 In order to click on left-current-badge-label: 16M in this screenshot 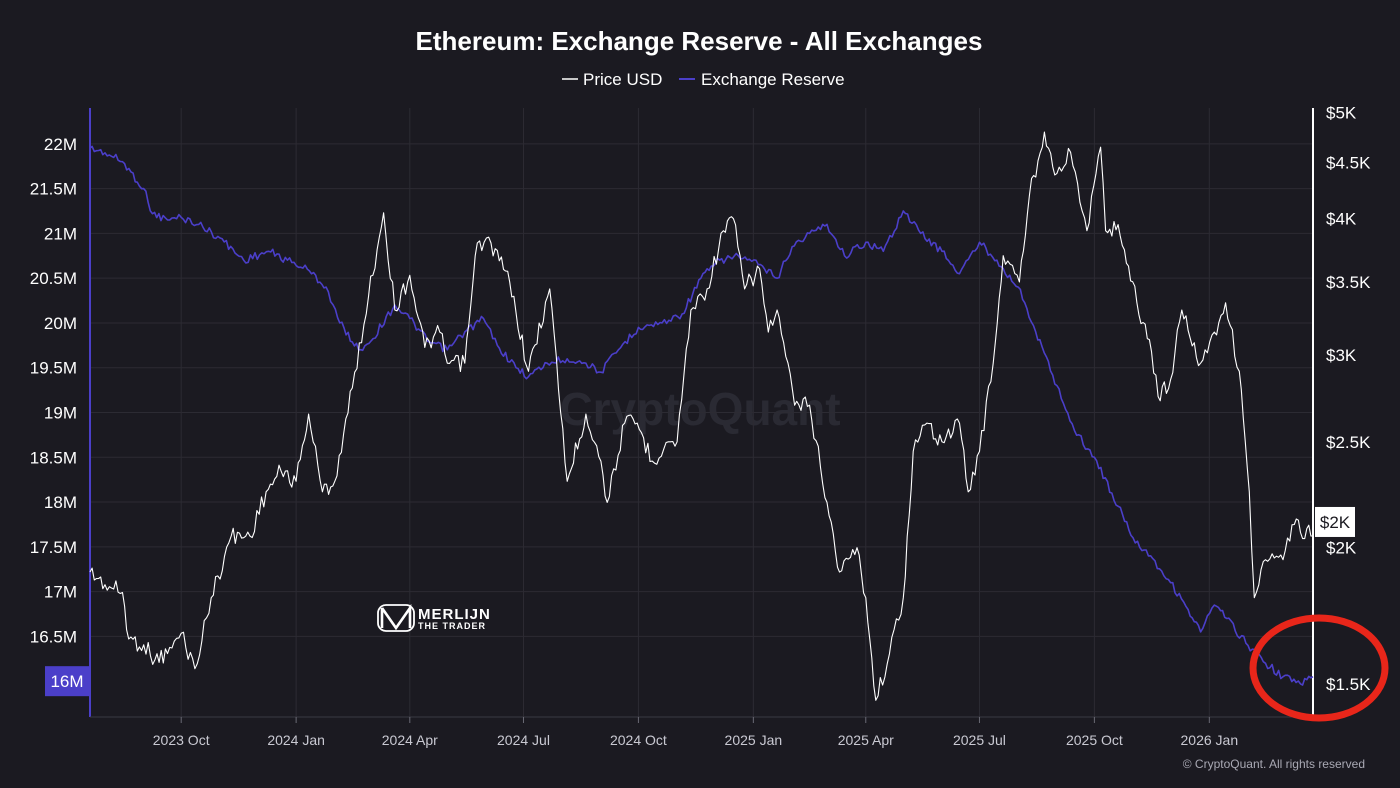, I will do `click(66, 681)`.